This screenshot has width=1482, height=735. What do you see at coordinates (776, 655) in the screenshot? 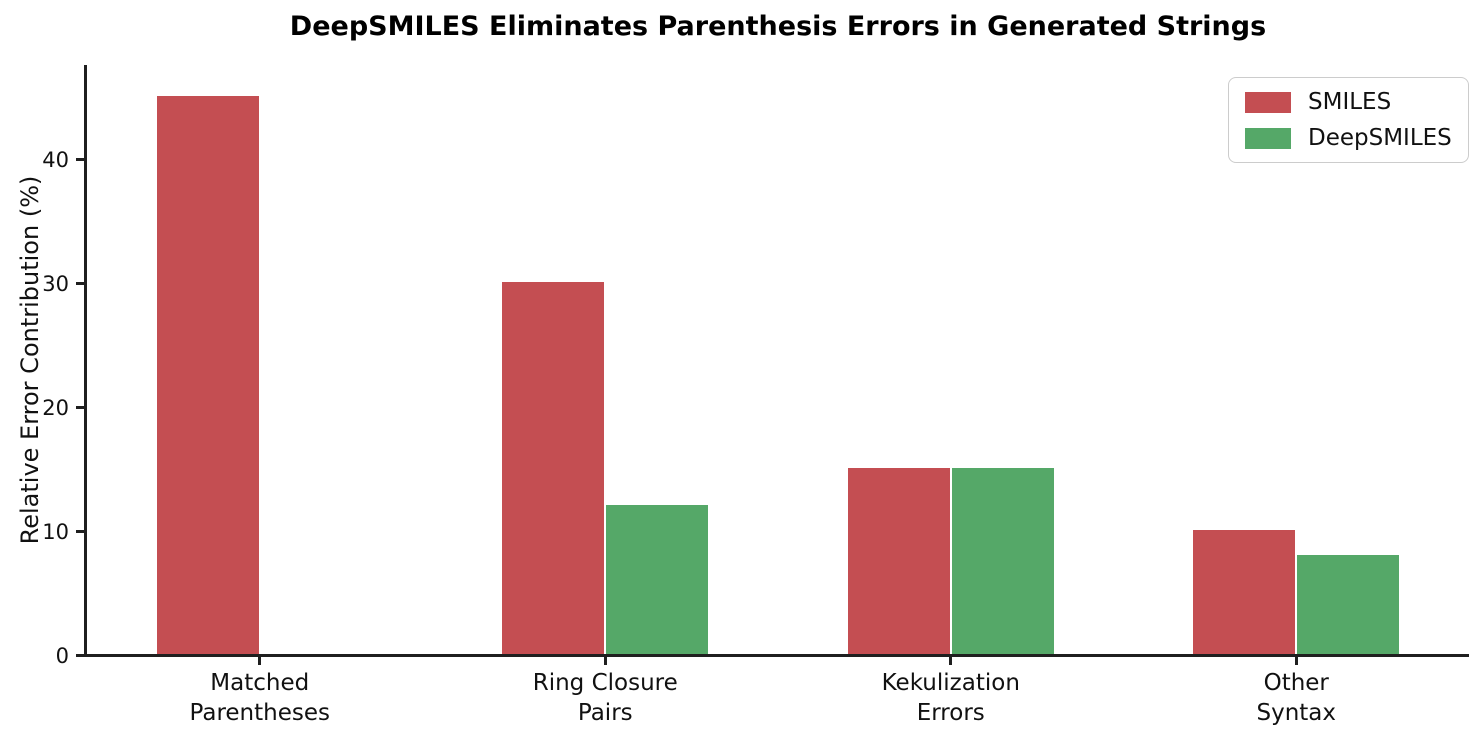
I see `x-axis-spine` at bounding box center [776, 655].